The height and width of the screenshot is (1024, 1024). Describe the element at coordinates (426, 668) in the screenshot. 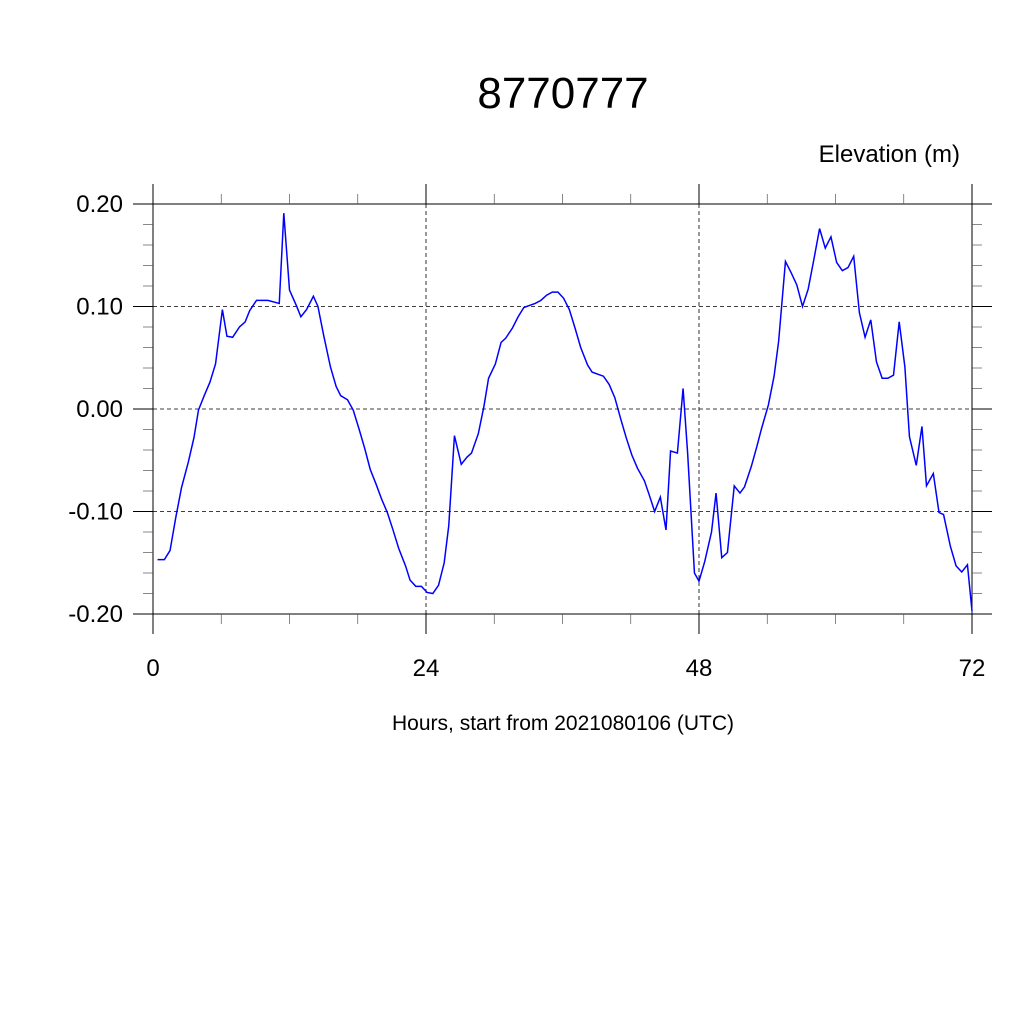

I see `x-tick-label: 24` at that location.